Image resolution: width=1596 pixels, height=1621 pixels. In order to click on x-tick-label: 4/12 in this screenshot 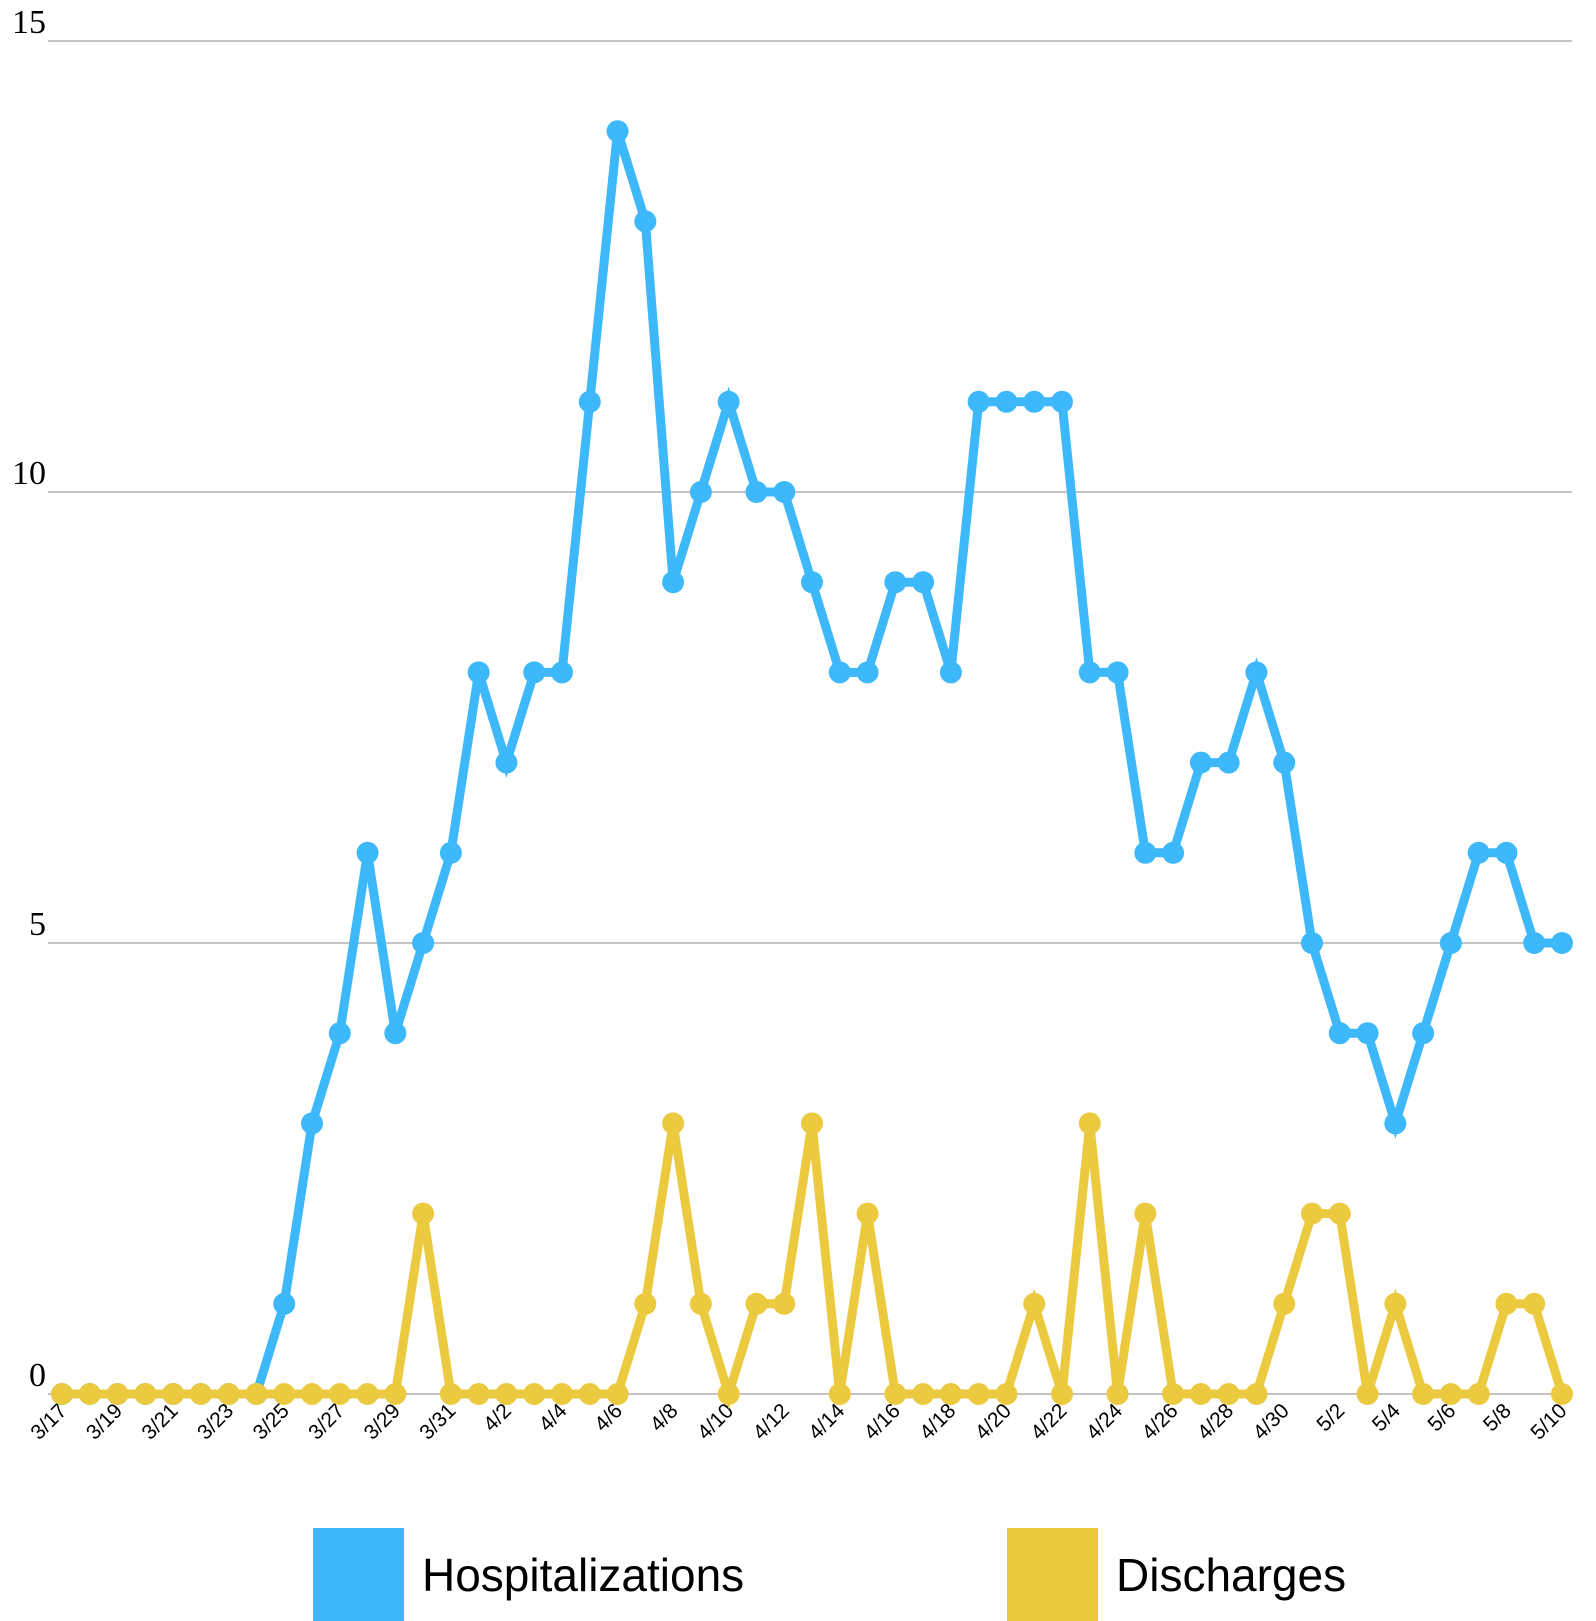, I will do `click(771, 1421)`.